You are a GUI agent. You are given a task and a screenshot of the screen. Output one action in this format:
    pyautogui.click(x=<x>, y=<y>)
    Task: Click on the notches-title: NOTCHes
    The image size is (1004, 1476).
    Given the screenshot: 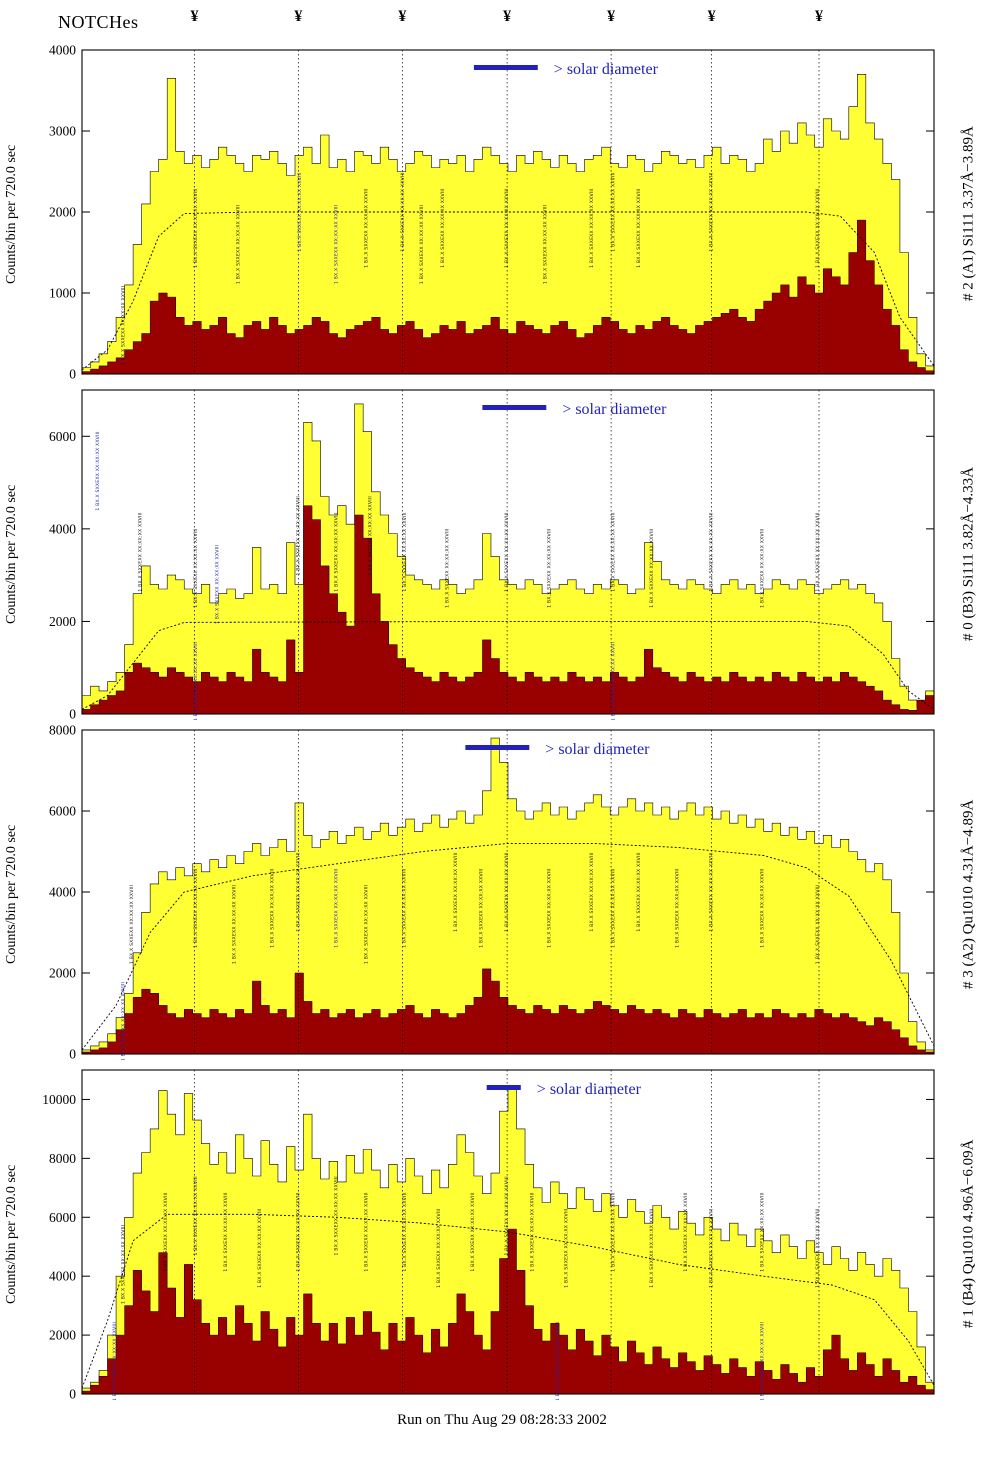 What is the action you would take?
    pyautogui.click(x=98, y=22)
    